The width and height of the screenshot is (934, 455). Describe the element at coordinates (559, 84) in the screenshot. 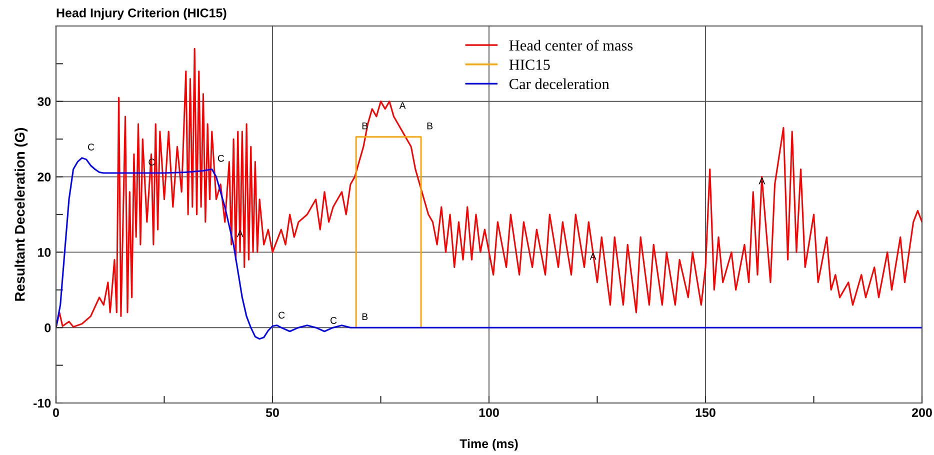

I see `legend-label: Car deceleration` at that location.